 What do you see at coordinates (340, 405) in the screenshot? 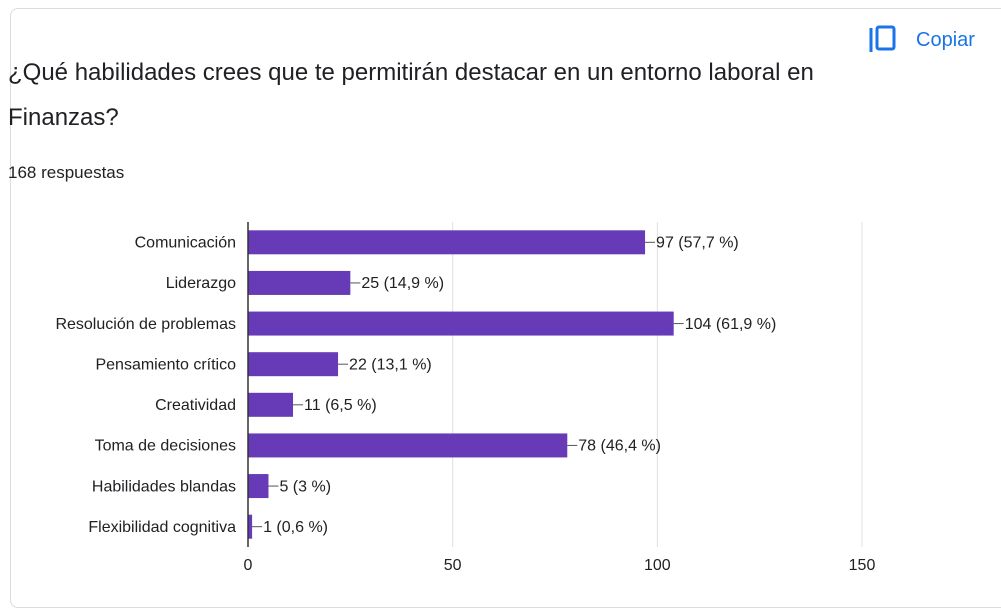
I see `data-label: 11 (6,5 %)` at bounding box center [340, 405].